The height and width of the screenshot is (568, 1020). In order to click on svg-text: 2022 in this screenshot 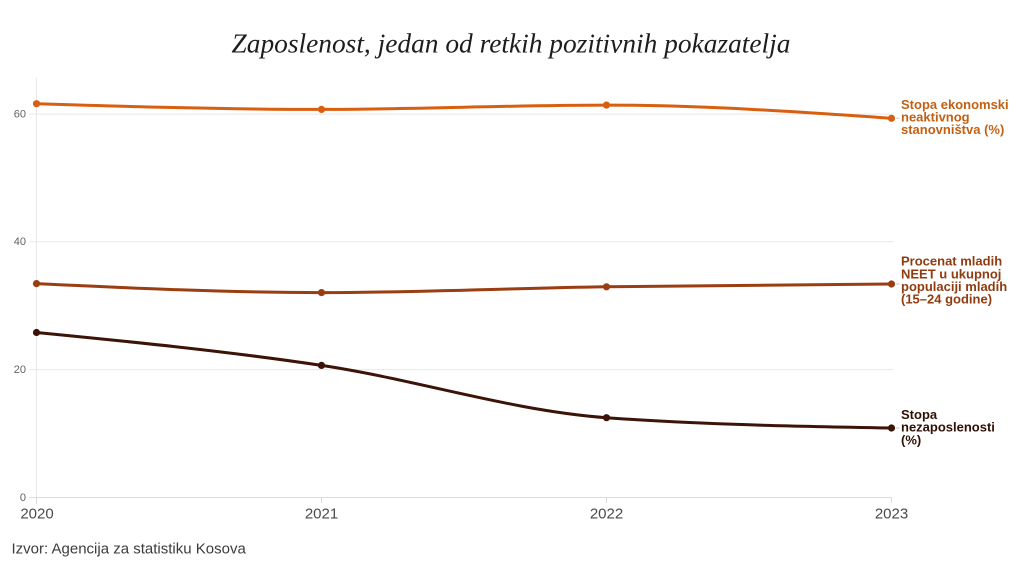, I will do `click(606, 514)`.